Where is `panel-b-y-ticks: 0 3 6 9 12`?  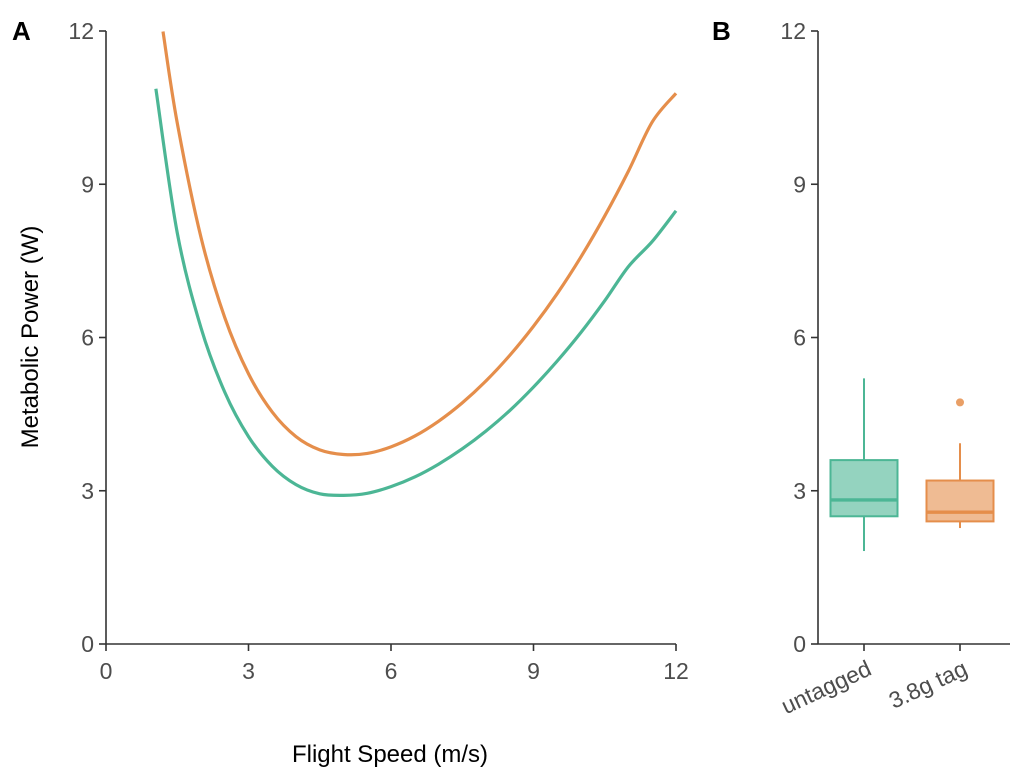
panel-b-y-ticks: 0 3 6 9 12 is located at coordinates (799, 337).